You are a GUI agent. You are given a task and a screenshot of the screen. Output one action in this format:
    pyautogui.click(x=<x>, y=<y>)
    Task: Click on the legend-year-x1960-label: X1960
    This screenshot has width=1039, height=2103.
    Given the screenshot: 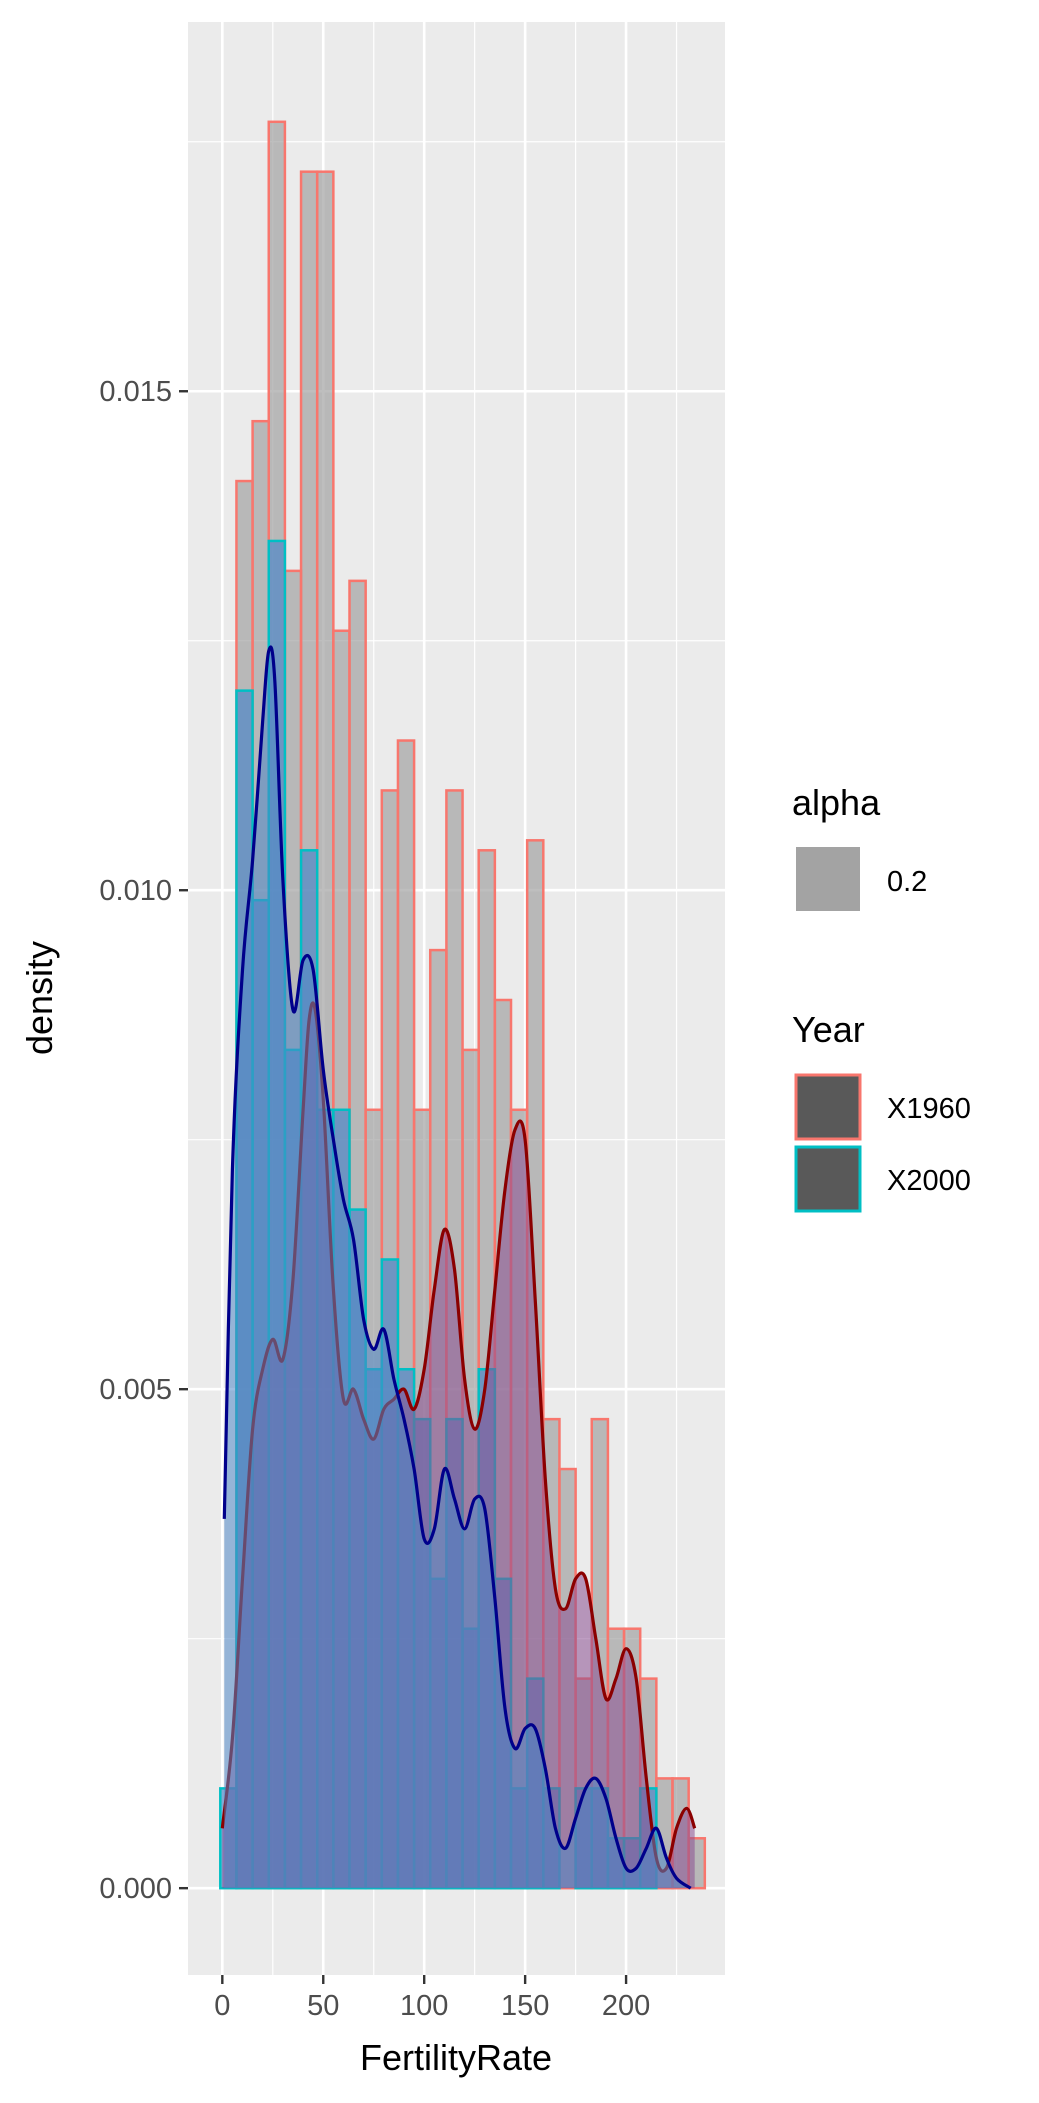 What is the action you would take?
    pyautogui.click(x=929, y=1109)
    